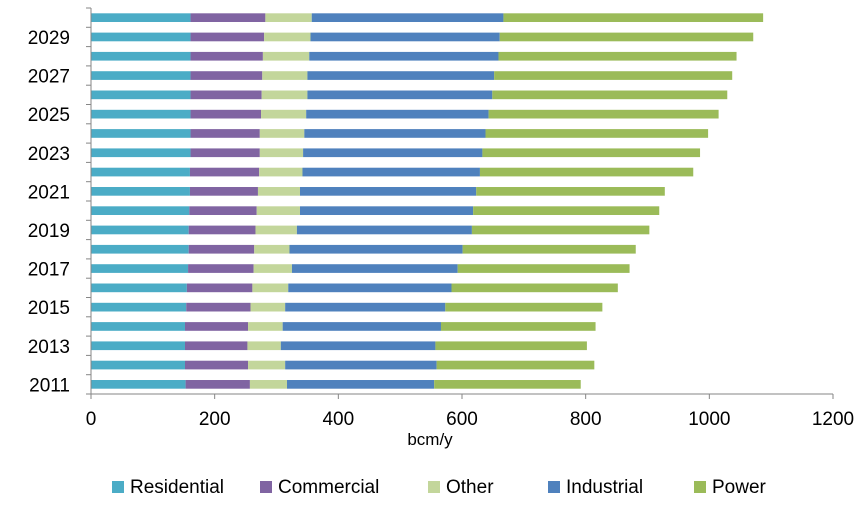  I want to click on bar-other-2022, so click(281, 172).